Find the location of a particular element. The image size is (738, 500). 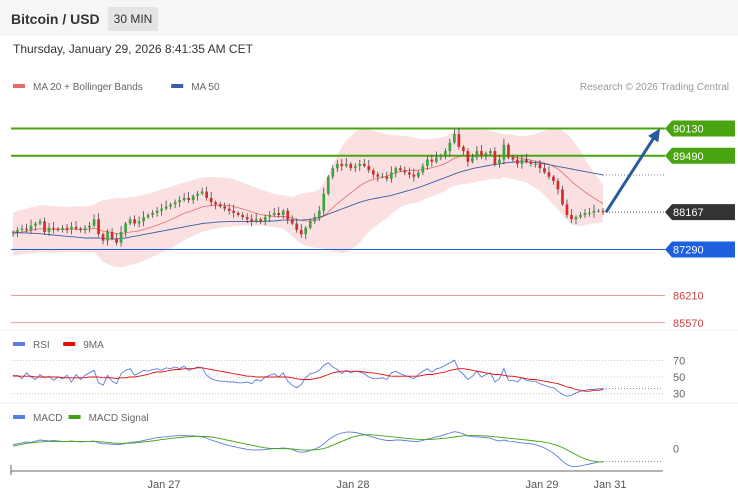

last-price-bg is located at coordinates (700, 212).